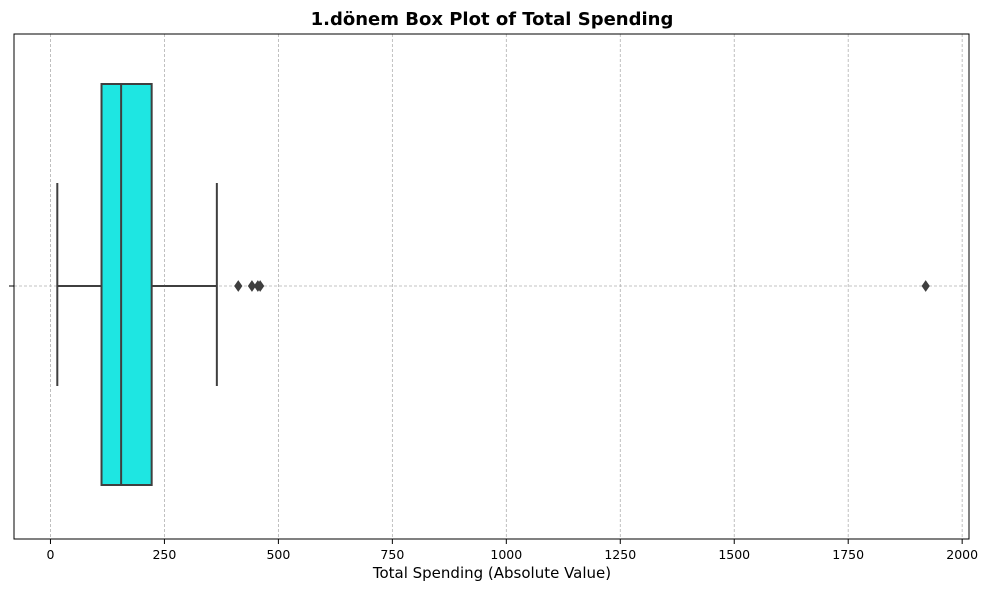 This screenshot has height=595, width=988. Describe the element at coordinates (278, 554) in the screenshot. I see `x-tick-label: 500` at that location.